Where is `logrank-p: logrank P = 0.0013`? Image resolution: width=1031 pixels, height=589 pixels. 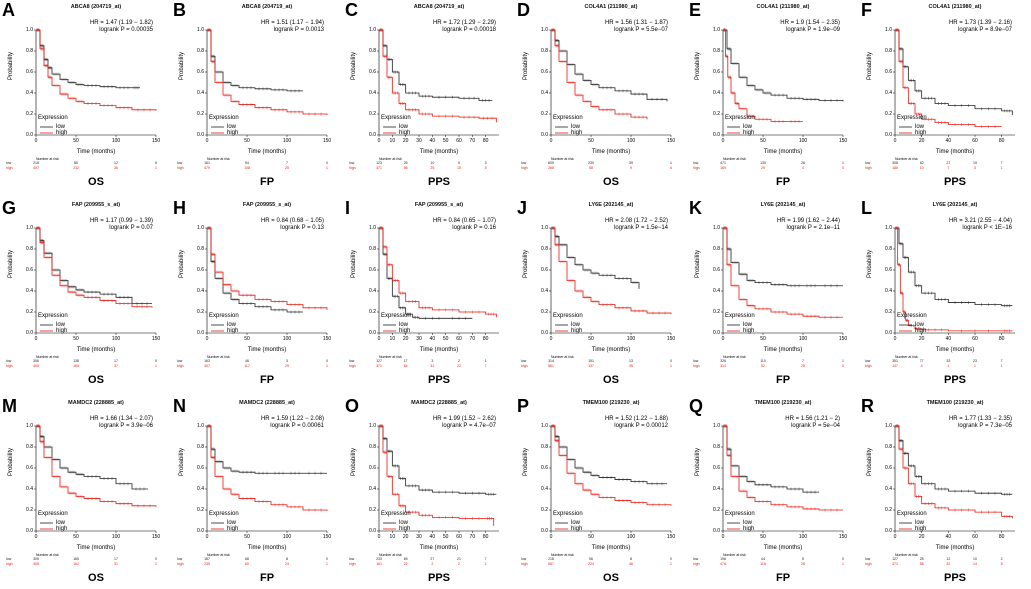
logrank-p: logrank P = 0.0013 is located at coordinates (298, 30).